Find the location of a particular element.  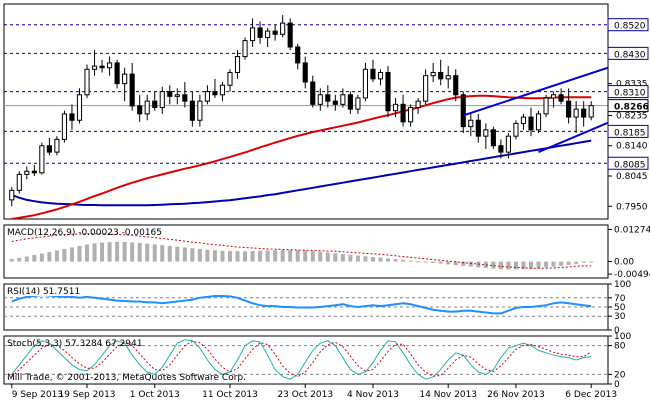

stoch-grid is located at coordinates (306, 360).